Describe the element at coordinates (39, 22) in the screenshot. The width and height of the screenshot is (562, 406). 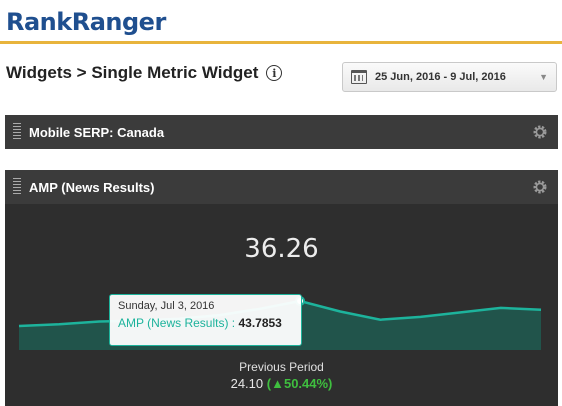
I see `brand-logo-part1: Rank` at that location.